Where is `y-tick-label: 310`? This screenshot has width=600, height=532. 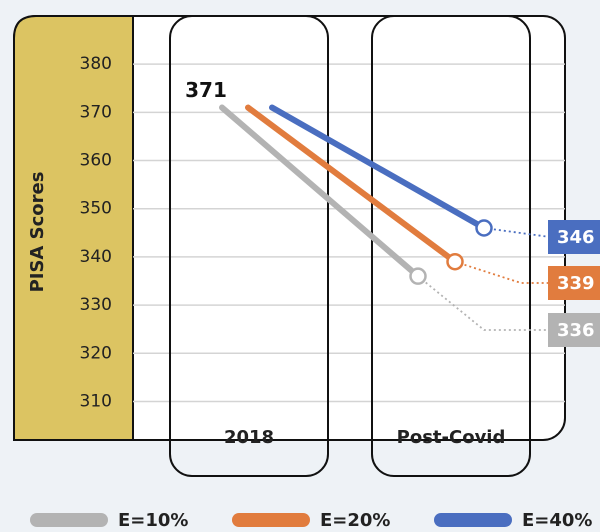
y-tick-label: 310 is located at coordinates (96, 401).